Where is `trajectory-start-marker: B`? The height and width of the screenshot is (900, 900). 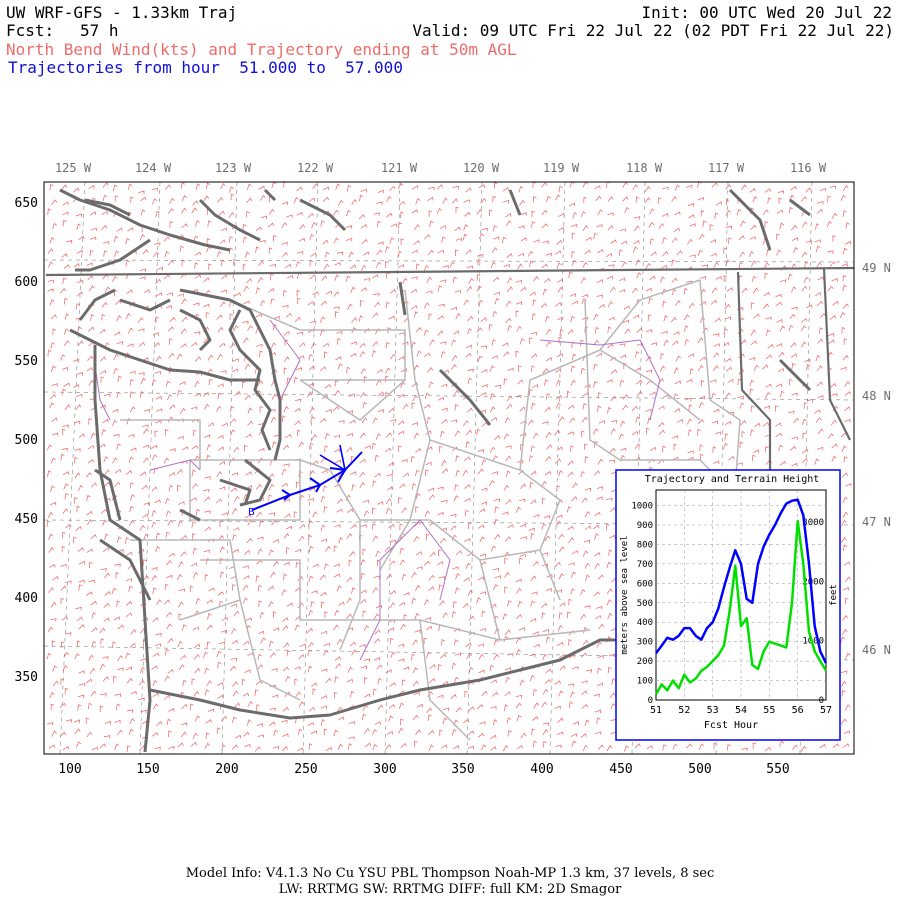
trajectory-start-marker: B is located at coordinates (251, 512).